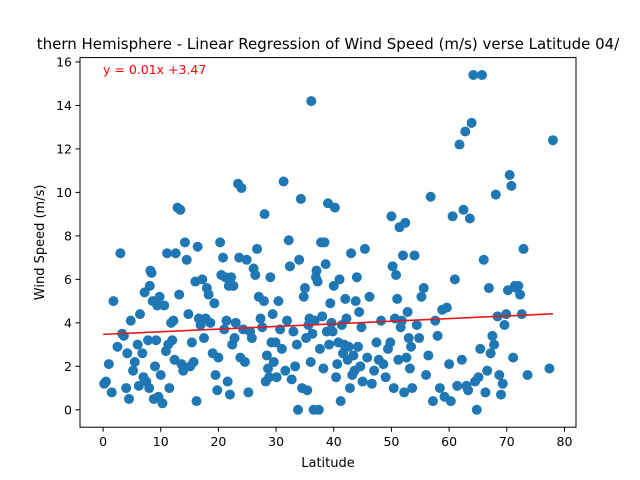  I want to click on y-tick-label: 6, so click(68, 279).